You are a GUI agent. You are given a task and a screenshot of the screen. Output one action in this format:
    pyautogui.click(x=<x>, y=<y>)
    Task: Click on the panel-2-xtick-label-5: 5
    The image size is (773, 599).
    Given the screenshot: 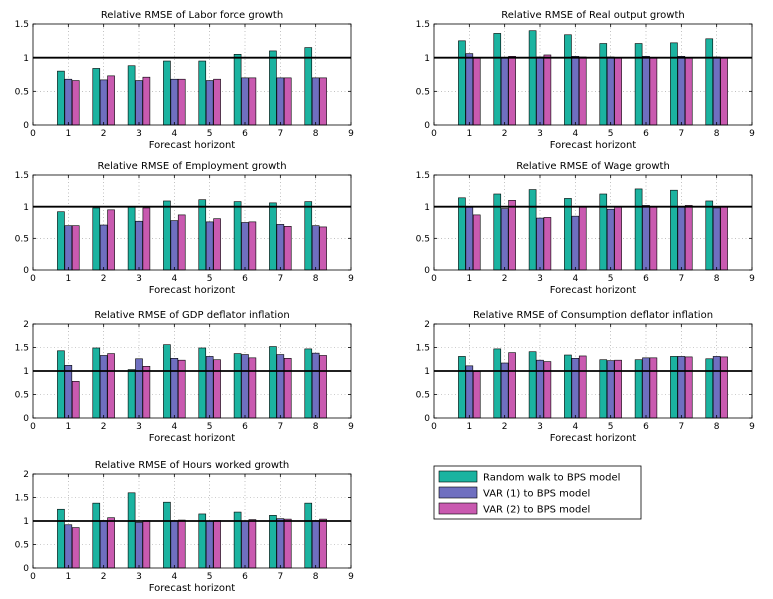 What is the action you would take?
    pyautogui.click(x=611, y=134)
    